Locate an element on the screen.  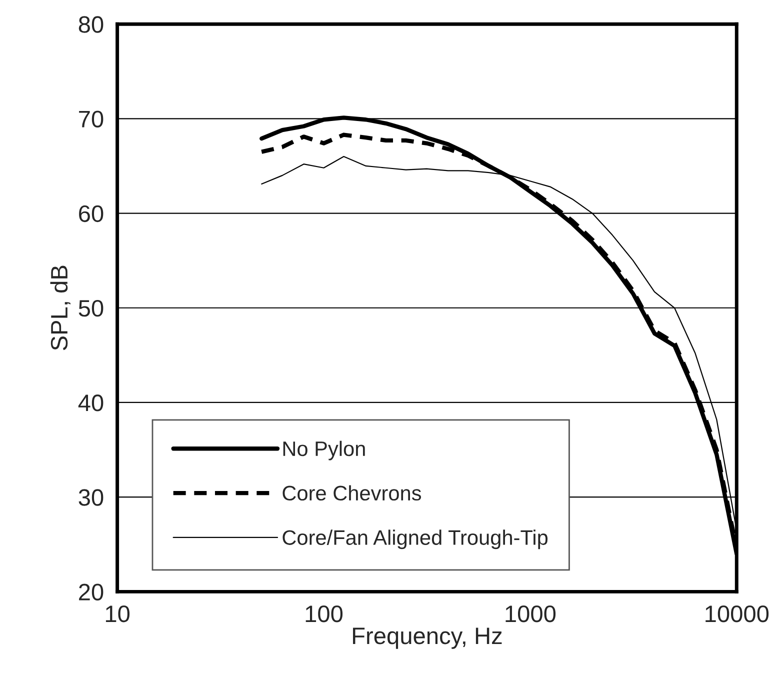
legend-label: No Pylon is located at coordinates (324, 450).